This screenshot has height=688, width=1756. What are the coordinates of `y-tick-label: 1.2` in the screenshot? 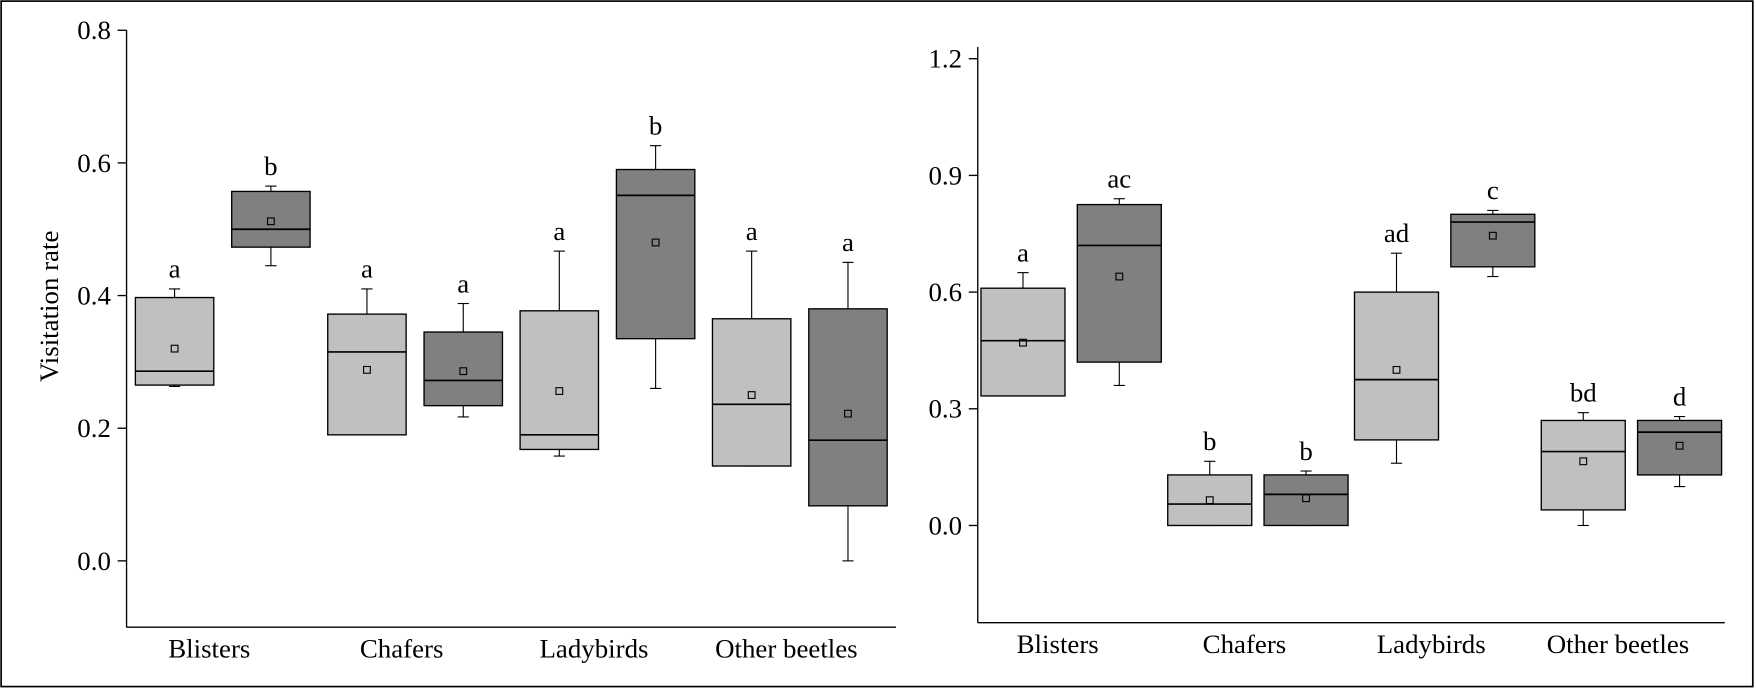 It's located at (945, 59).